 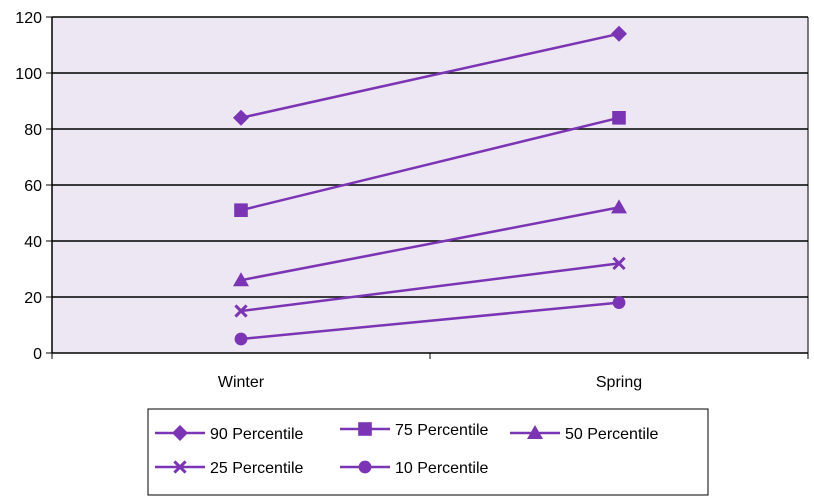 I want to click on legend-label: 25 Percentile, so click(x=256, y=468).